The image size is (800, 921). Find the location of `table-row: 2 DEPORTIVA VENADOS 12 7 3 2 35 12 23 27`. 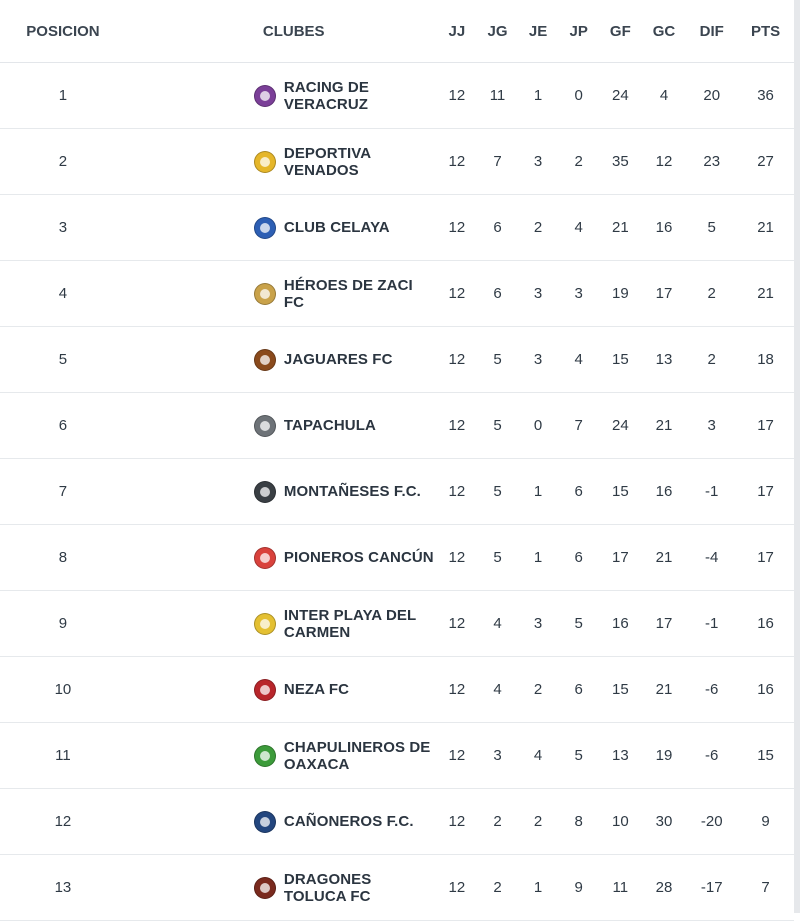

table-row: 2 DEPORTIVA VENADOS 12 7 3 2 35 12 23 27 is located at coordinates (397, 161).